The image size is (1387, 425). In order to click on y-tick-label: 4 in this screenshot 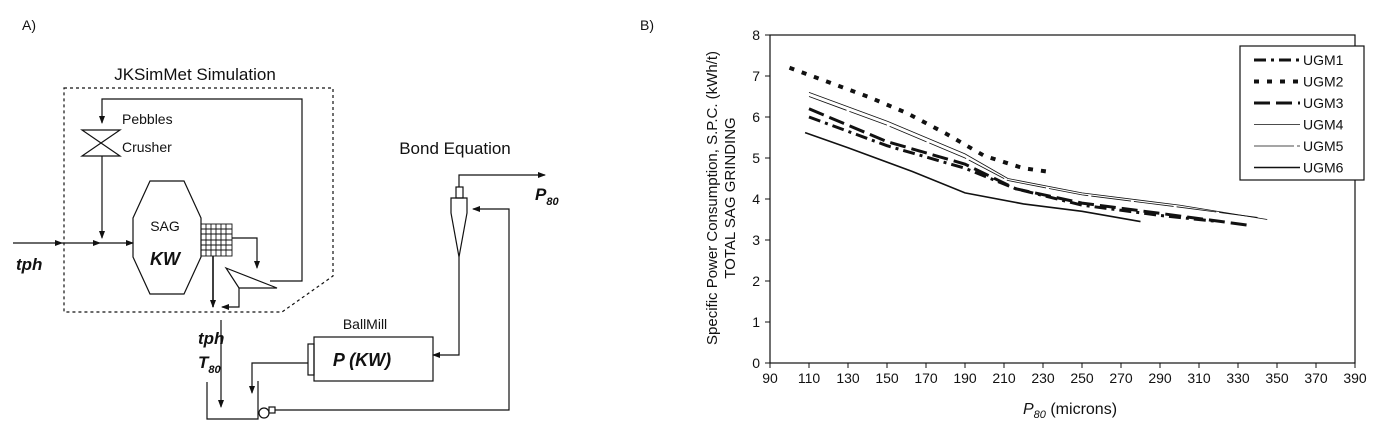, I will do `click(756, 199)`.